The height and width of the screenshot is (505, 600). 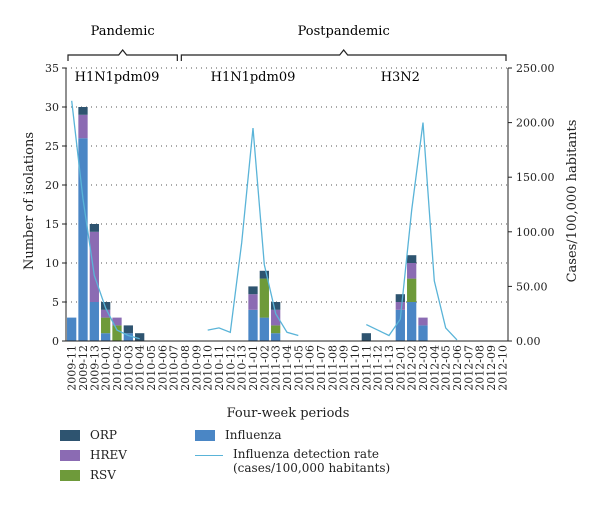 I want to click on x-tick-label: 2011-03, so click(x=276, y=368).